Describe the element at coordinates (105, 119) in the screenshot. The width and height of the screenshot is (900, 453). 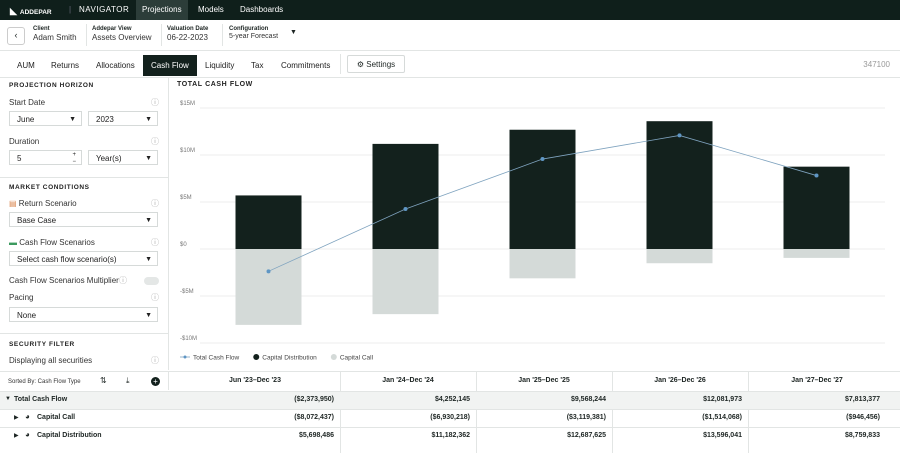
I see `select-value: 2023` at that location.